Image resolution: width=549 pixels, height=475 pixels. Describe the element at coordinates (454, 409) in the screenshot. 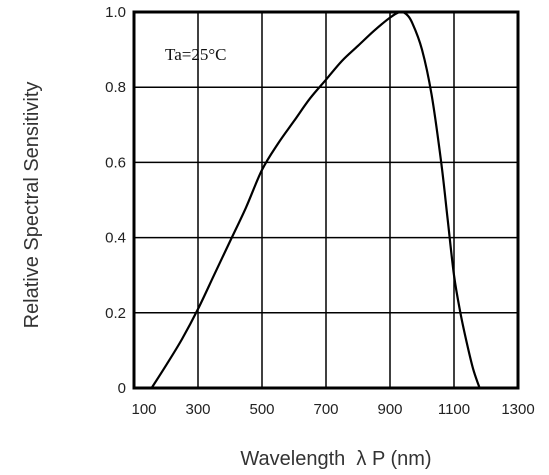

I see `x-tick-label: 1100` at that location.